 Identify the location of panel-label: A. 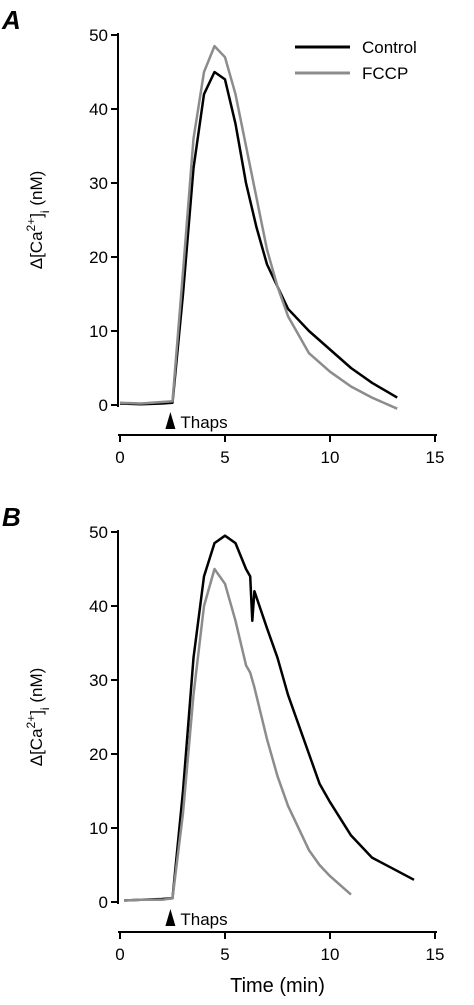
(11, 20).